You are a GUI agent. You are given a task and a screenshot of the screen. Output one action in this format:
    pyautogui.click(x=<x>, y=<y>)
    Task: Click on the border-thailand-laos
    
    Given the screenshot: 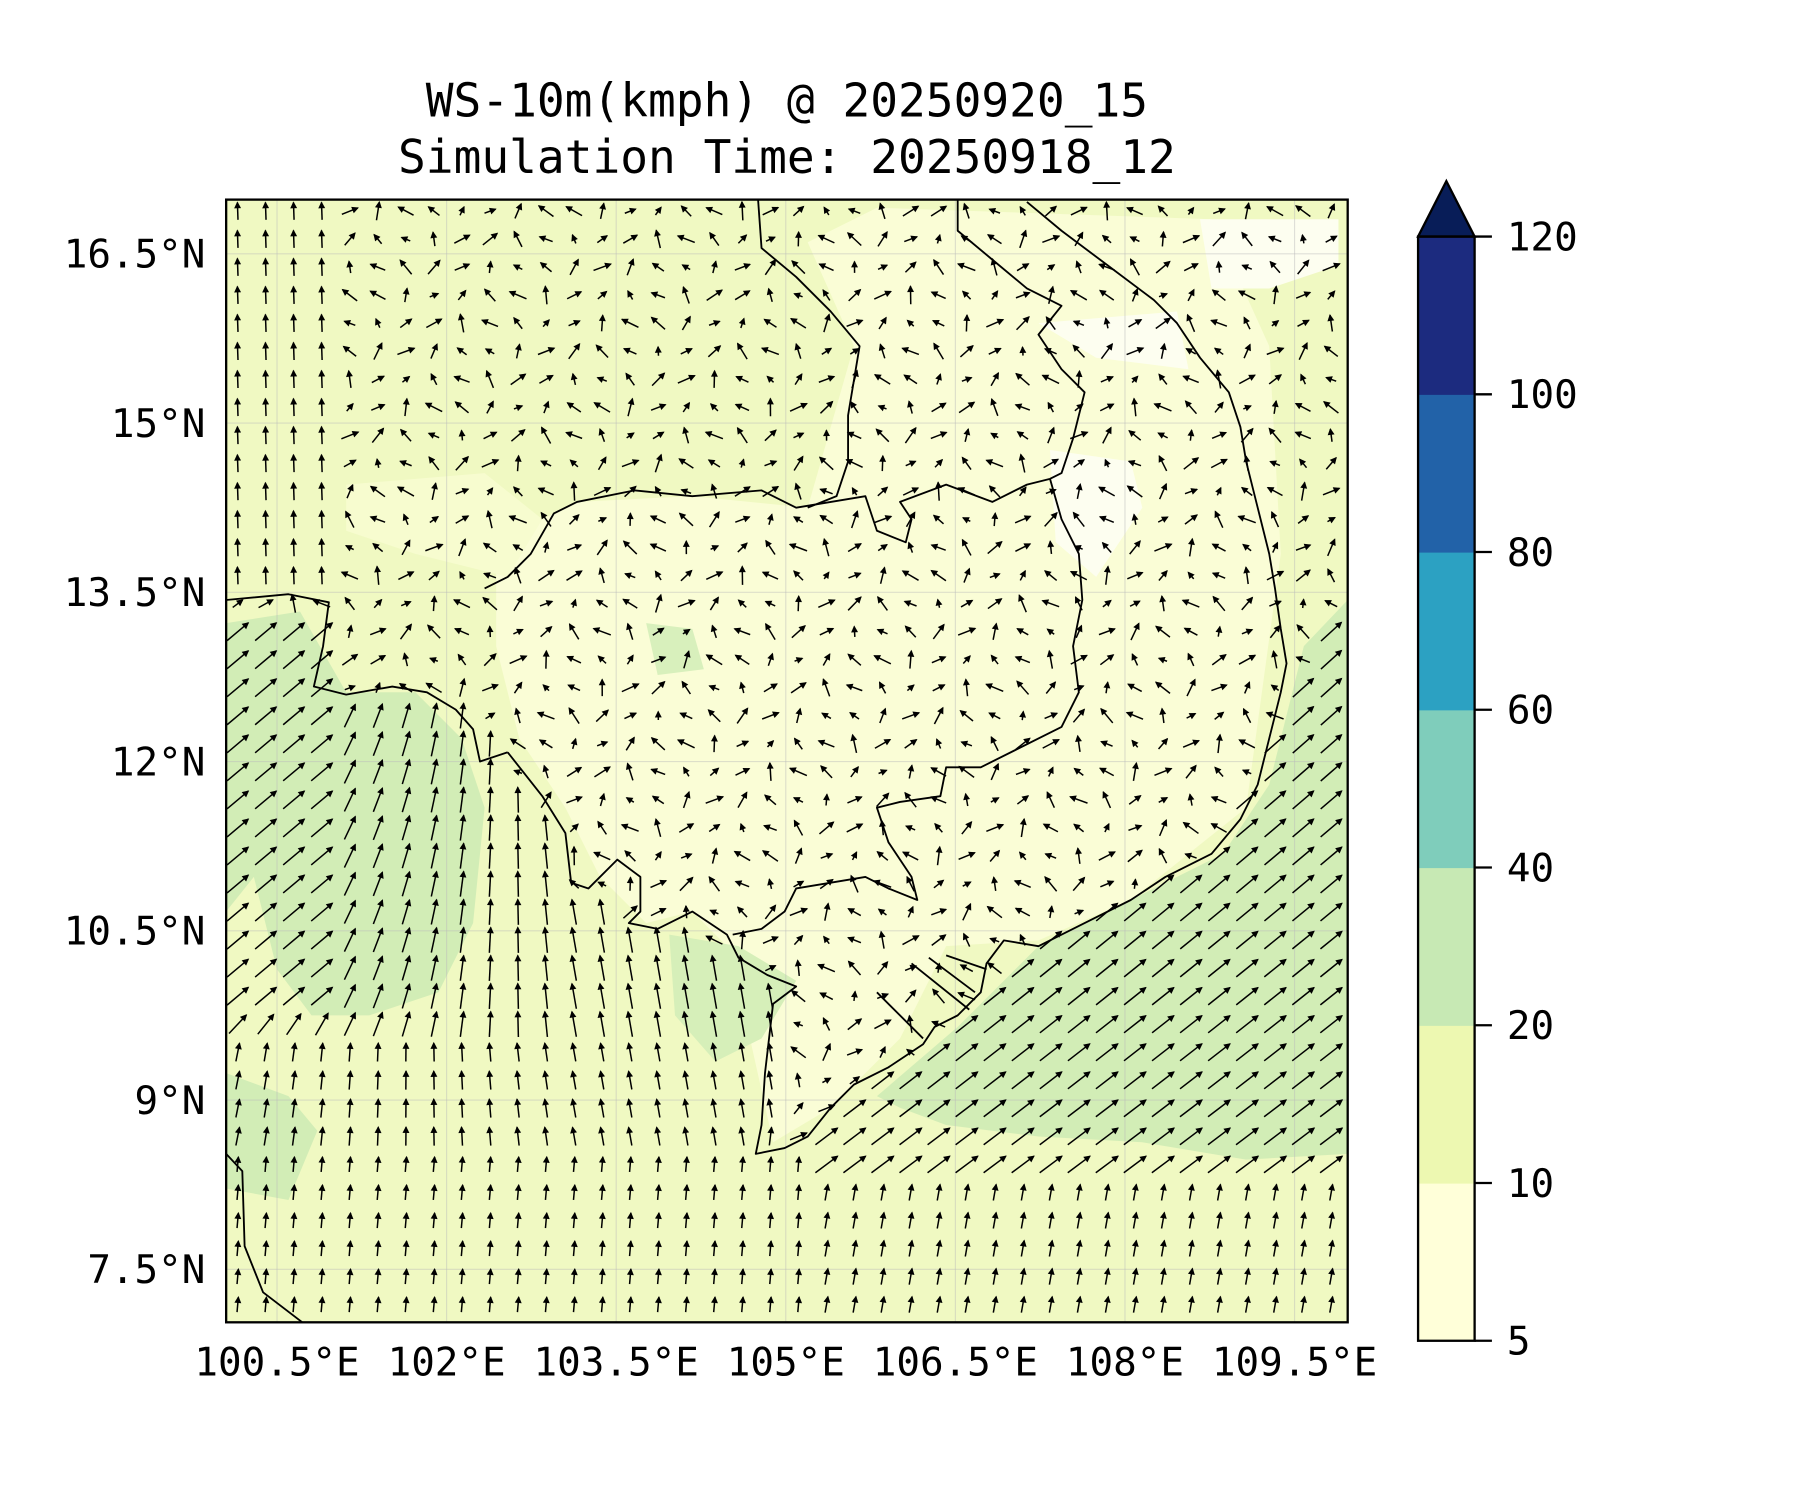 What is the action you would take?
    pyautogui.click(x=809, y=354)
    